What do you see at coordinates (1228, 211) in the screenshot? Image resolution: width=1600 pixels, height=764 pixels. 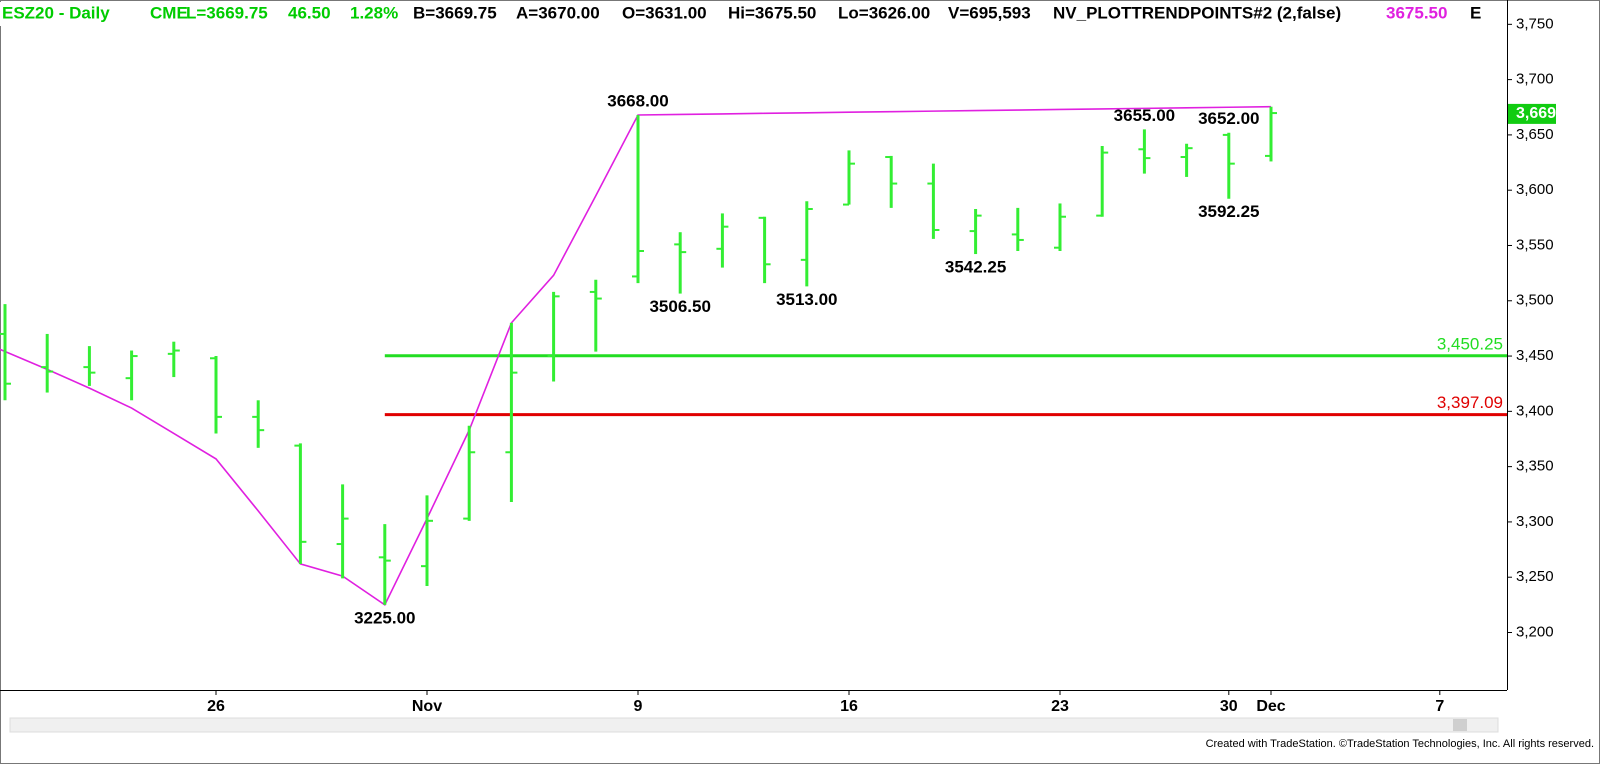 I see `low-label: 3592.25` at bounding box center [1228, 211].